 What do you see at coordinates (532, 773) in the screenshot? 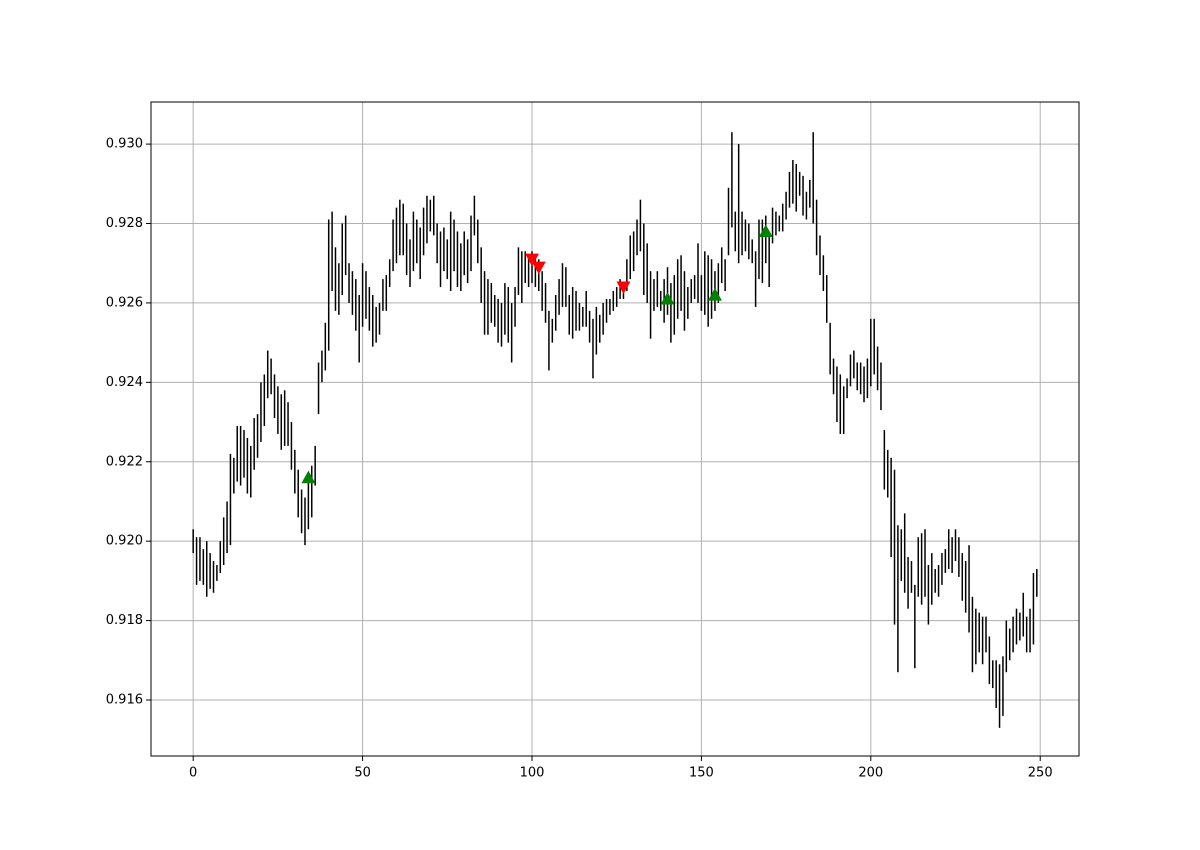
I see `x-tick-label: 100` at bounding box center [532, 773].